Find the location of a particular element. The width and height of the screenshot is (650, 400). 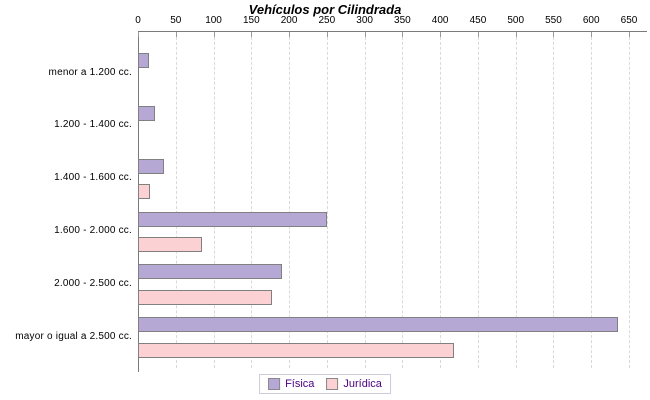

x-tick-label: 200 is located at coordinates (289, 20).